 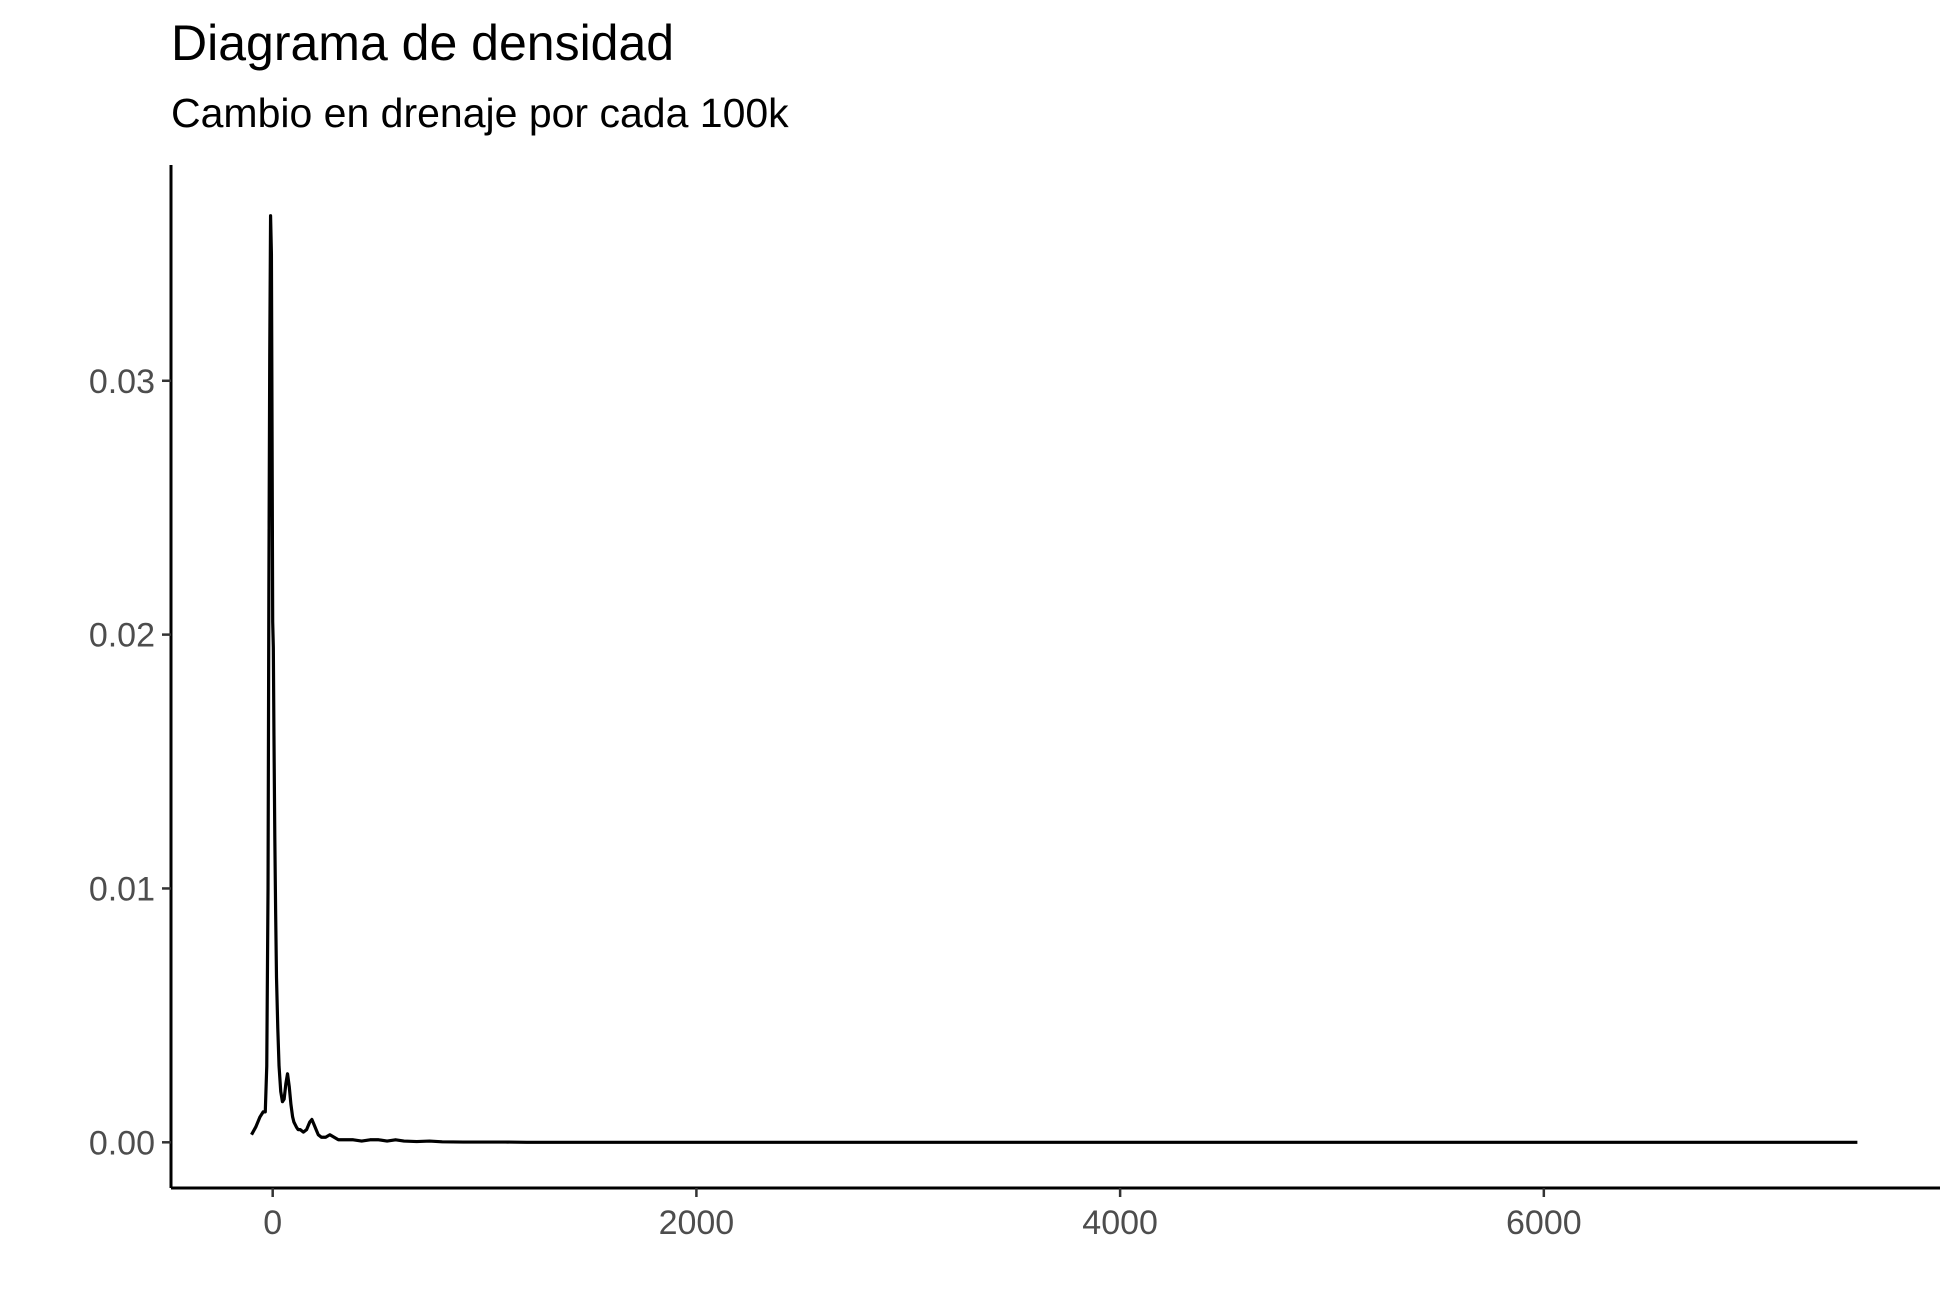 What do you see at coordinates (122, 889) in the screenshot?
I see `y-tick-label: 0.01` at bounding box center [122, 889].